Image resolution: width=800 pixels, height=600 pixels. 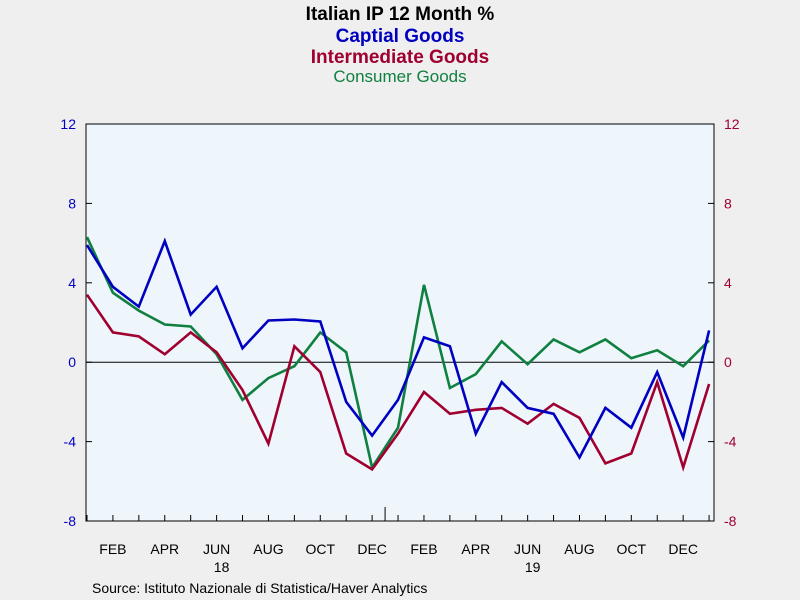 I want to click on y-tick-label-left: 0, so click(x=72, y=362).